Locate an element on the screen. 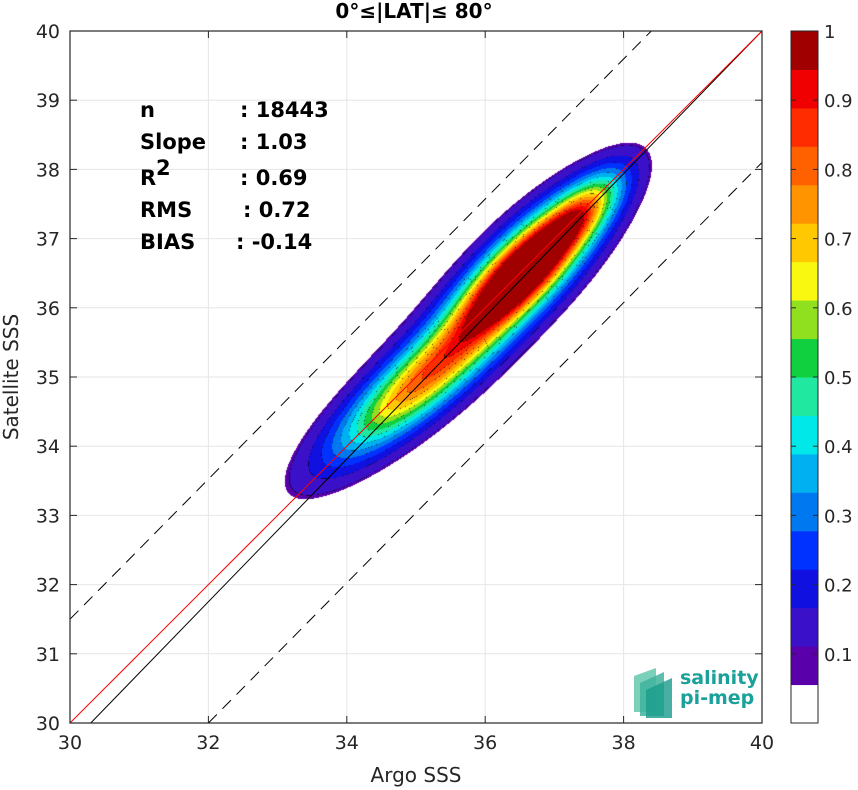 The height and width of the screenshot is (790, 858). stat-label: RMS is located at coordinates (166, 210).